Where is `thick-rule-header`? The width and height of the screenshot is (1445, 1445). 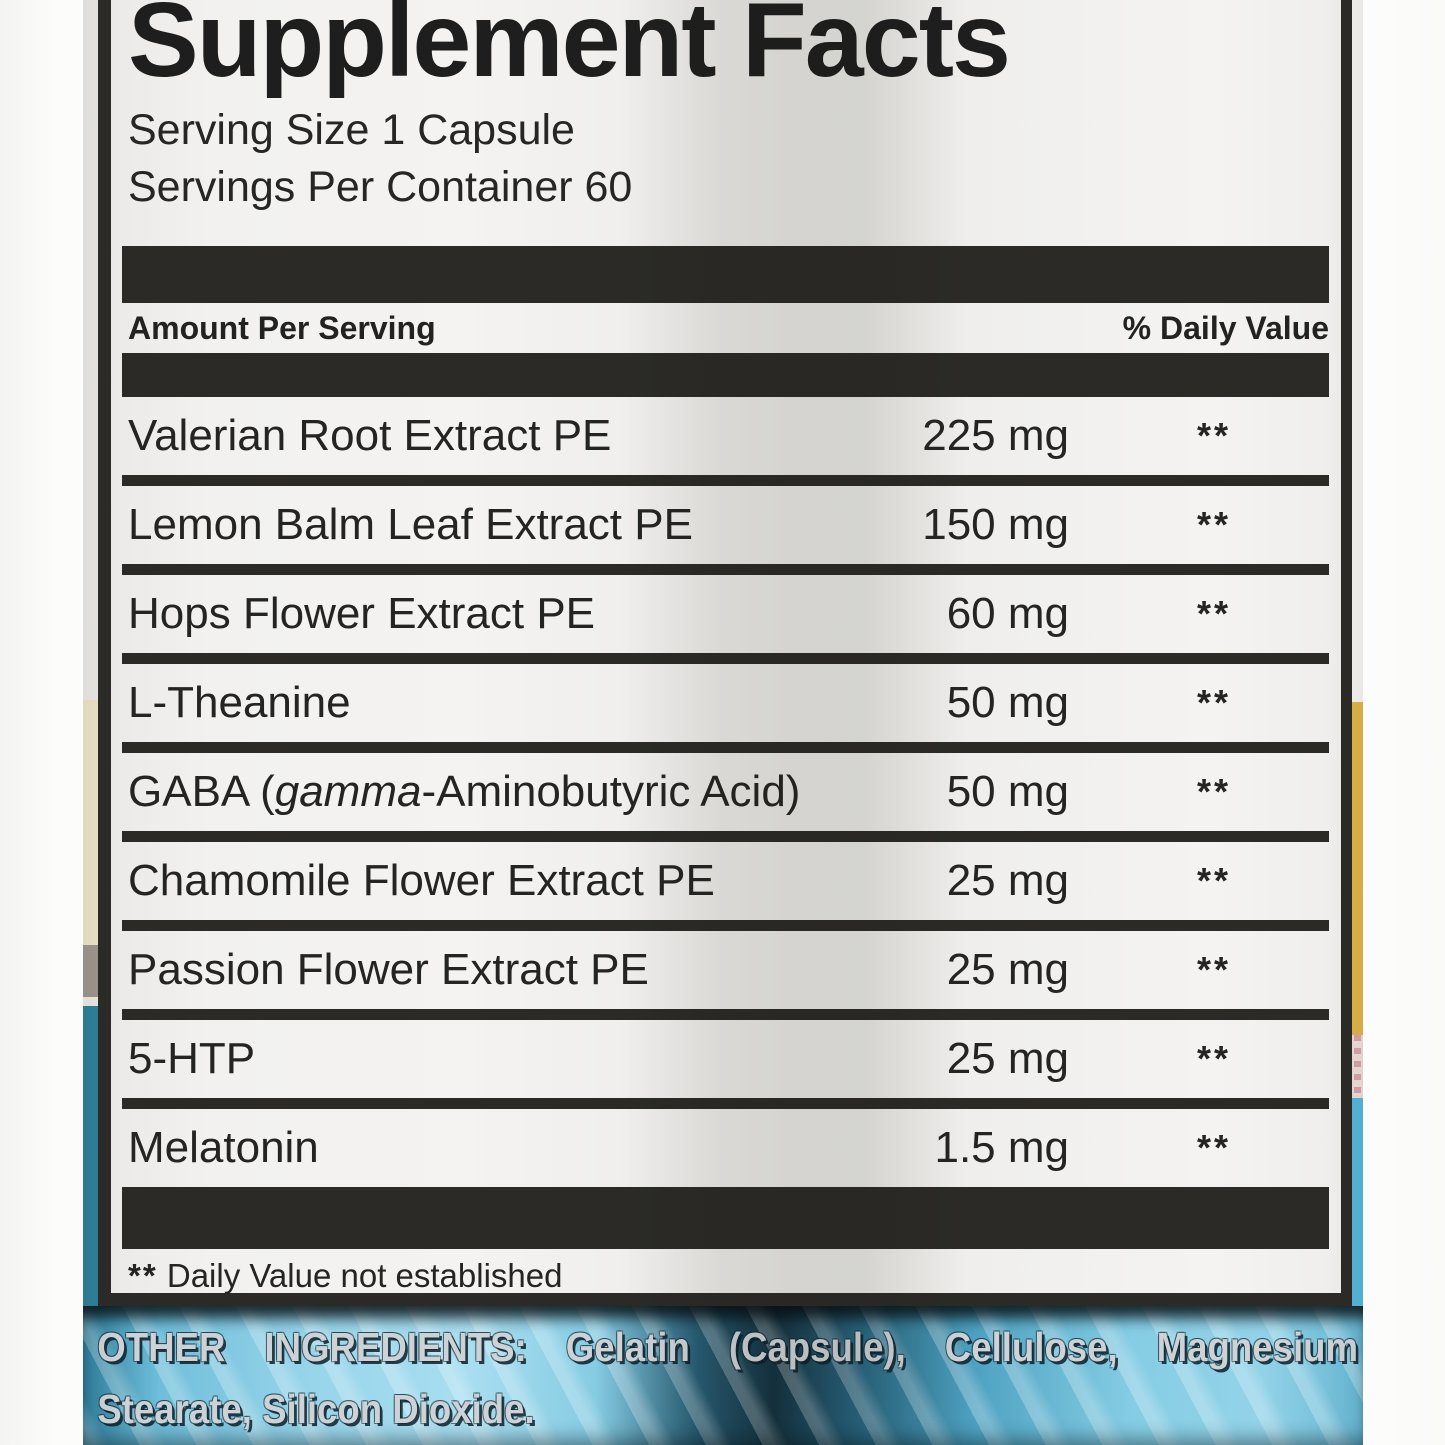 thick-rule-header is located at coordinates (725, 375).